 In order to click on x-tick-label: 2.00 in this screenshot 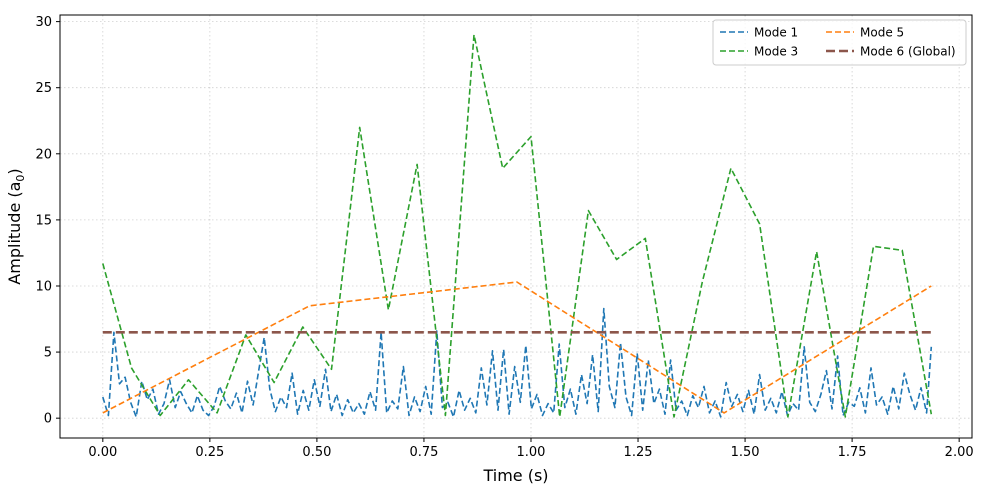, I will do `click(959, 452)`.